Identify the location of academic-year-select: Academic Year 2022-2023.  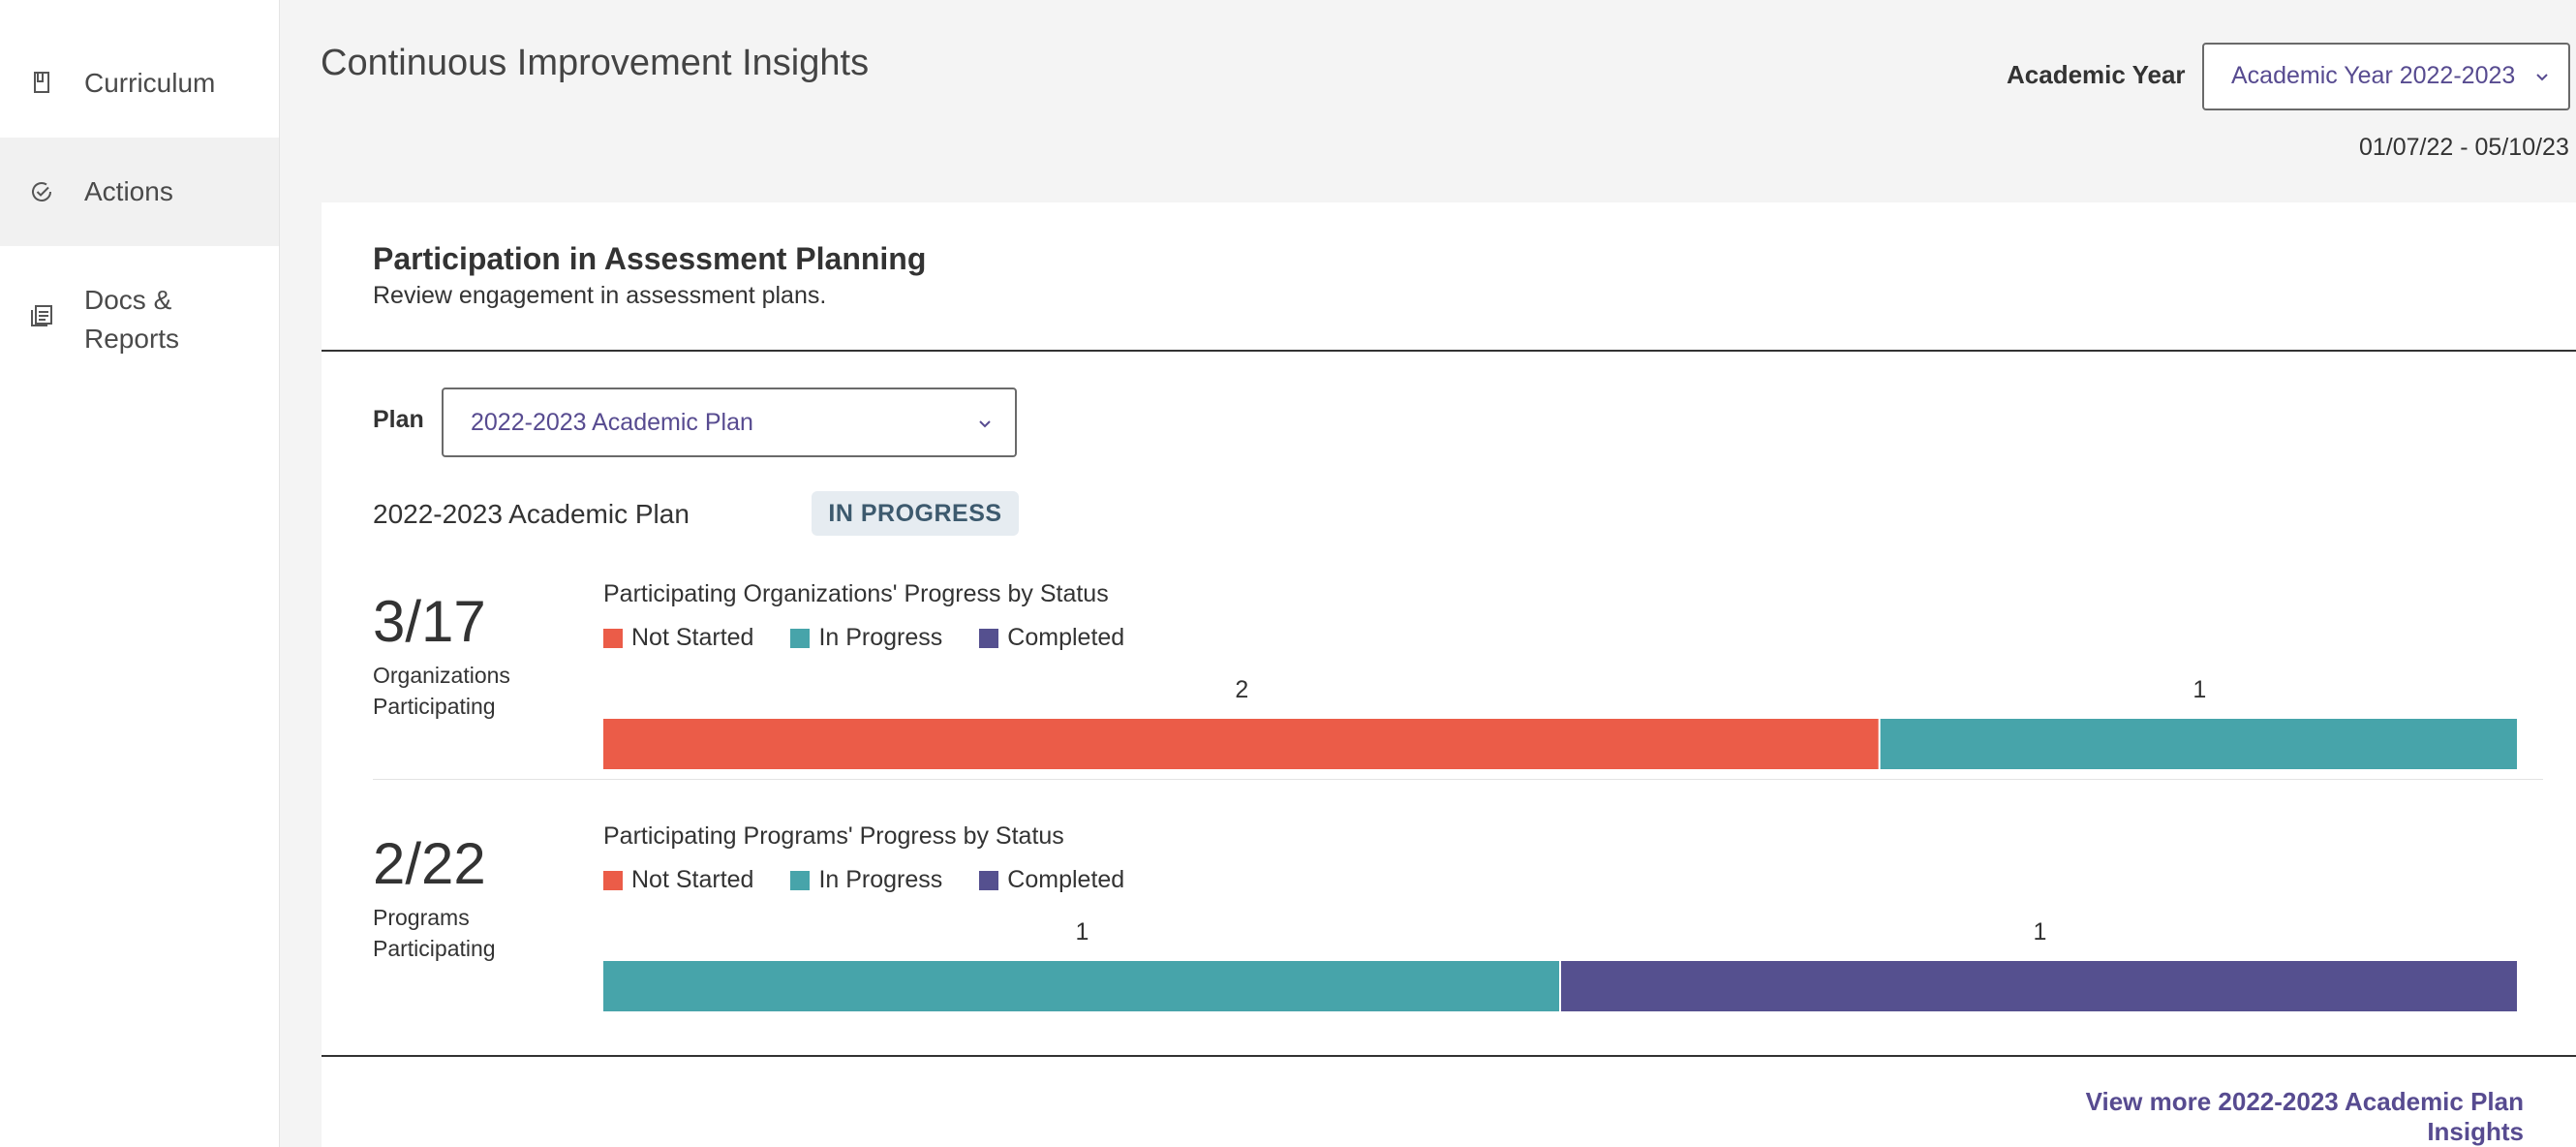
(2386, 76).